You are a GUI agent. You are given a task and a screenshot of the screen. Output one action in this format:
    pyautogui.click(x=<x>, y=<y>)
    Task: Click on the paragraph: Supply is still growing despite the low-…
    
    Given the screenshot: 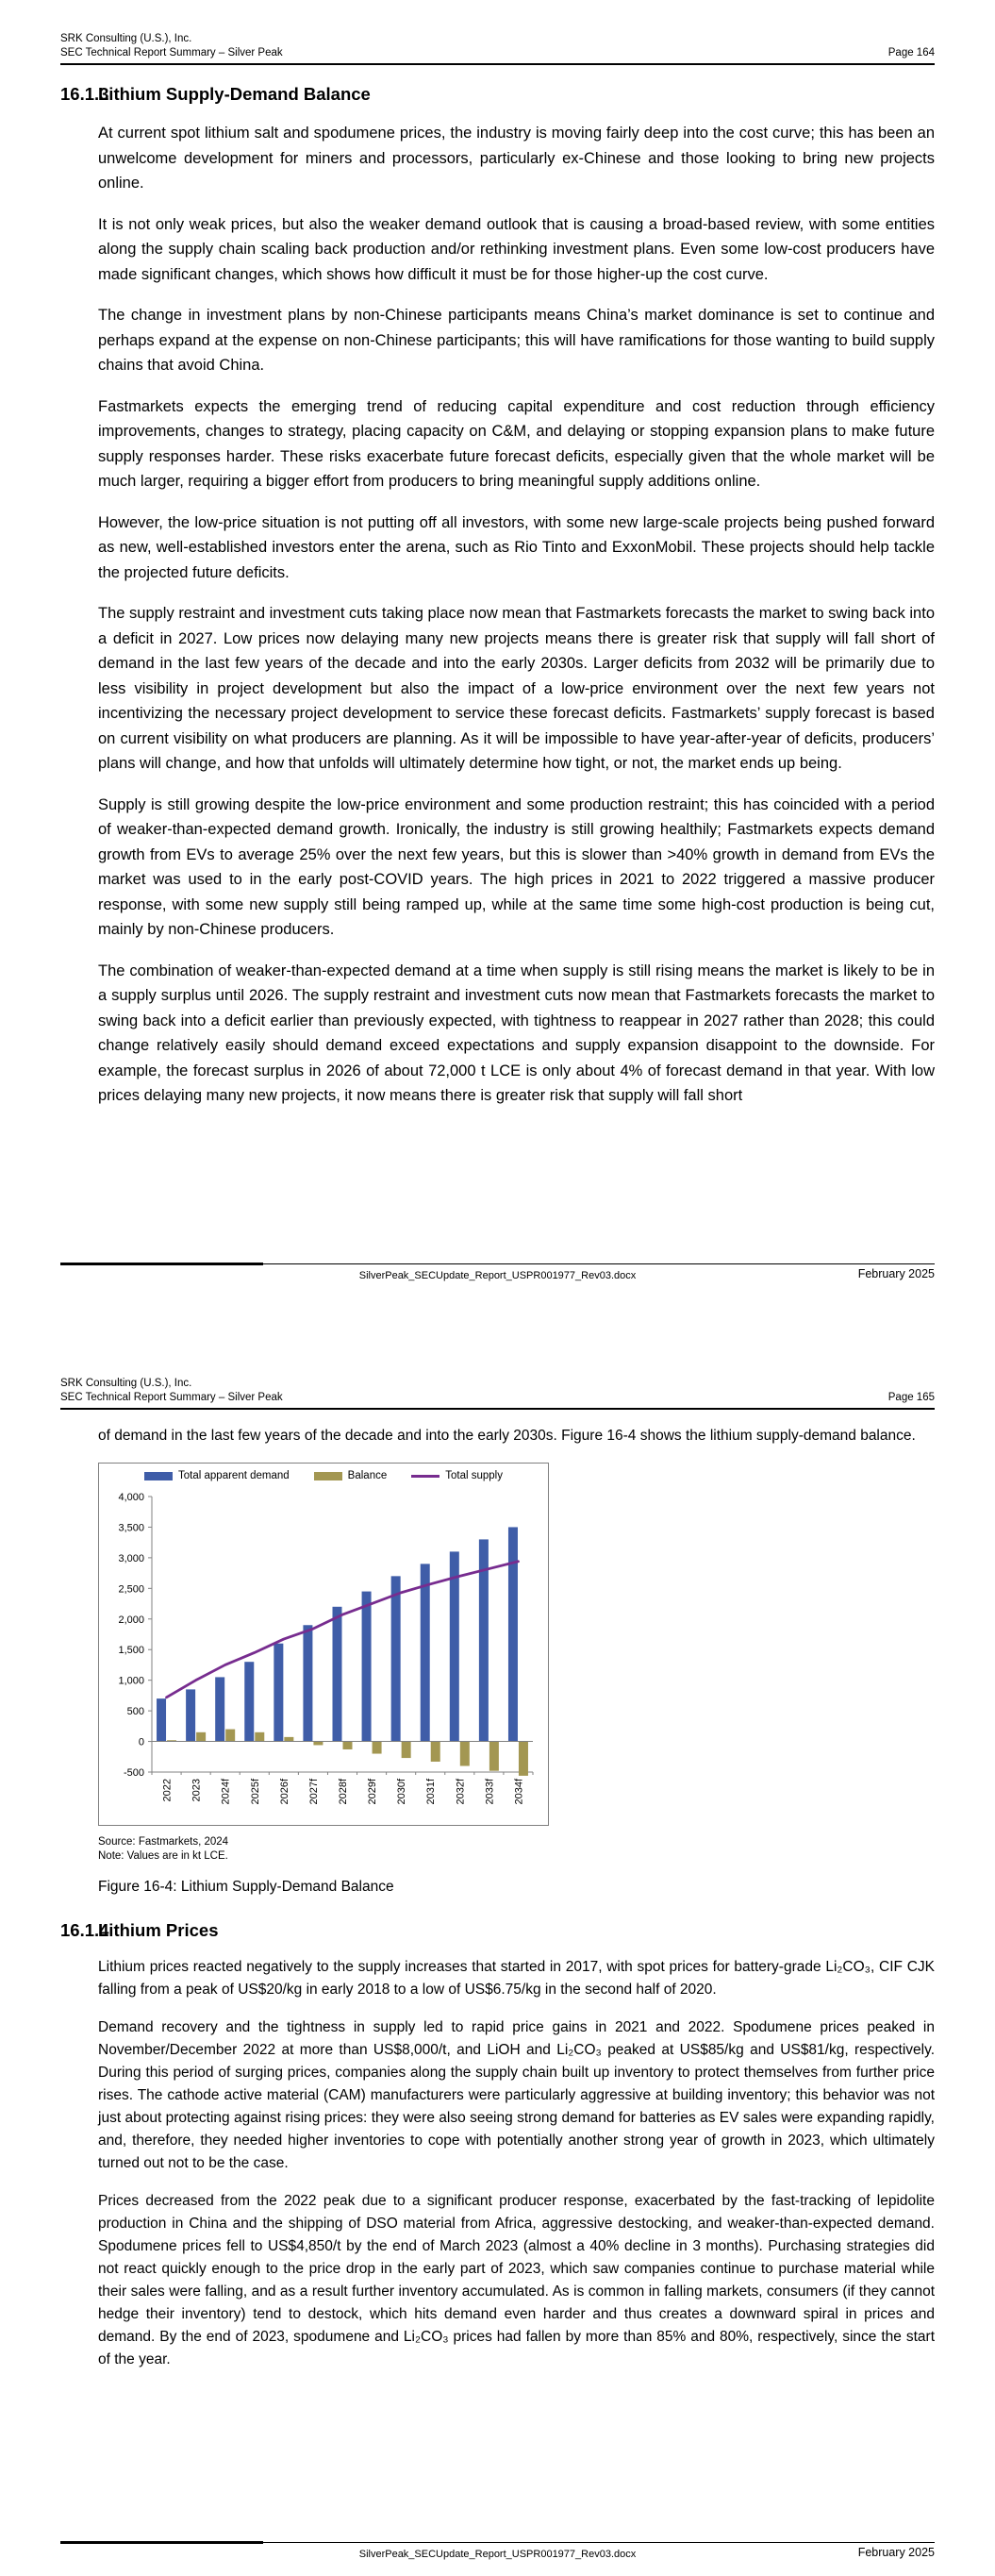 What is the action you would take?
    pyautogui.click(x=516, y=867)
    